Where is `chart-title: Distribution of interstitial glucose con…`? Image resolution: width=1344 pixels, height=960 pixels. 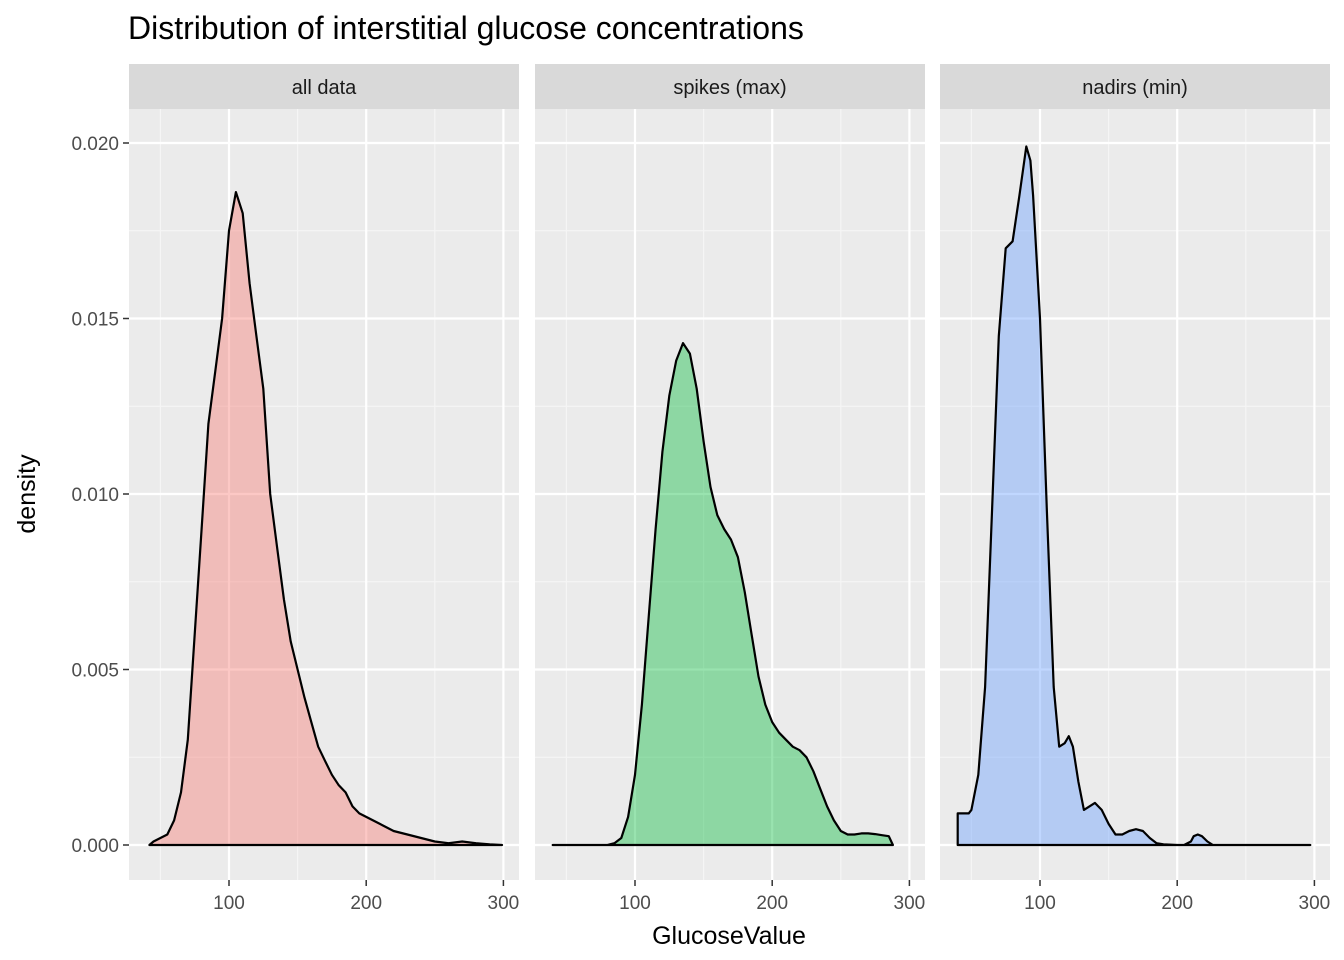 chart-title: Distribution of interstitial glucose con… is located at coordinates (466, 28).